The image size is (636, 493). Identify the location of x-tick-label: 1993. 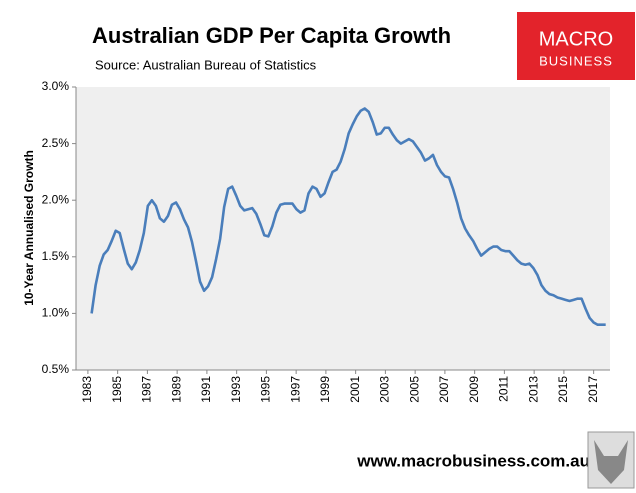
(236, 389).